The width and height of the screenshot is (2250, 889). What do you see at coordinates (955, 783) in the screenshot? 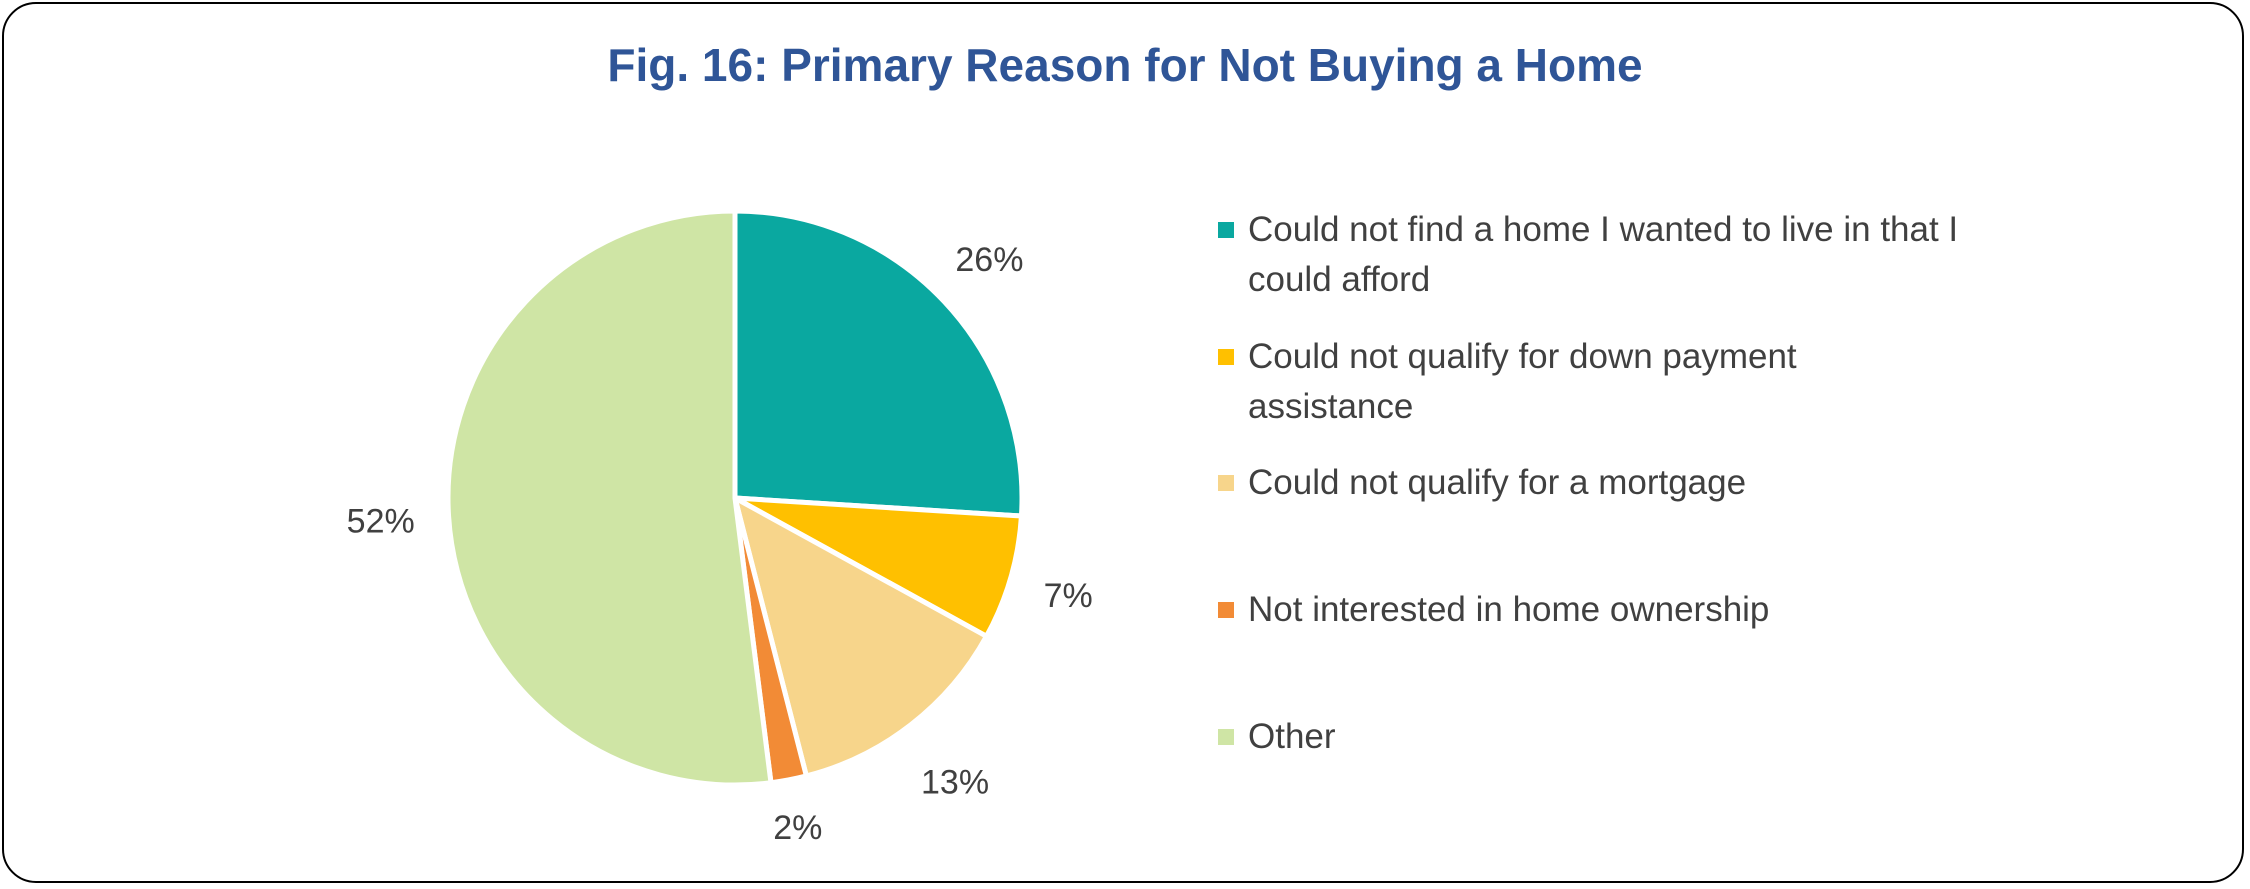
I see `data-label-mortgage: 13%` at bounding box center [955, 783].